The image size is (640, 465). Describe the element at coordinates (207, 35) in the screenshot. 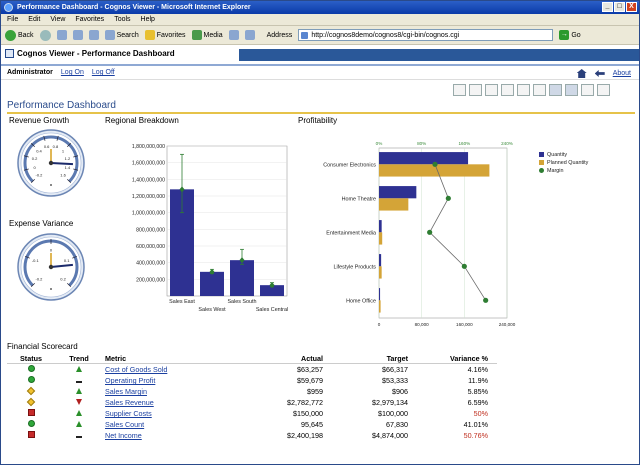

I see `media-button: Media` at that location.